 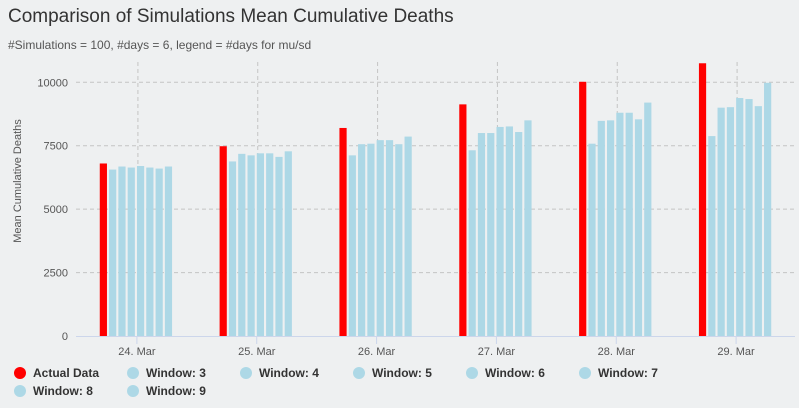 What do you see at coordinates (137, 352) in the screenshot?
I see `x-tick-label: 24. Mar` at bounding box center [137, 352].